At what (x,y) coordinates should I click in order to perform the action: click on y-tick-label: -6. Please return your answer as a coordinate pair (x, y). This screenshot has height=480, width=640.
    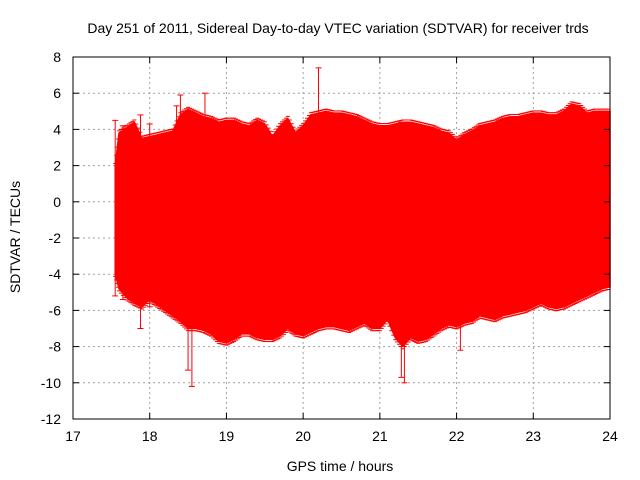
    Looking at the image, I should click on (55, 310).